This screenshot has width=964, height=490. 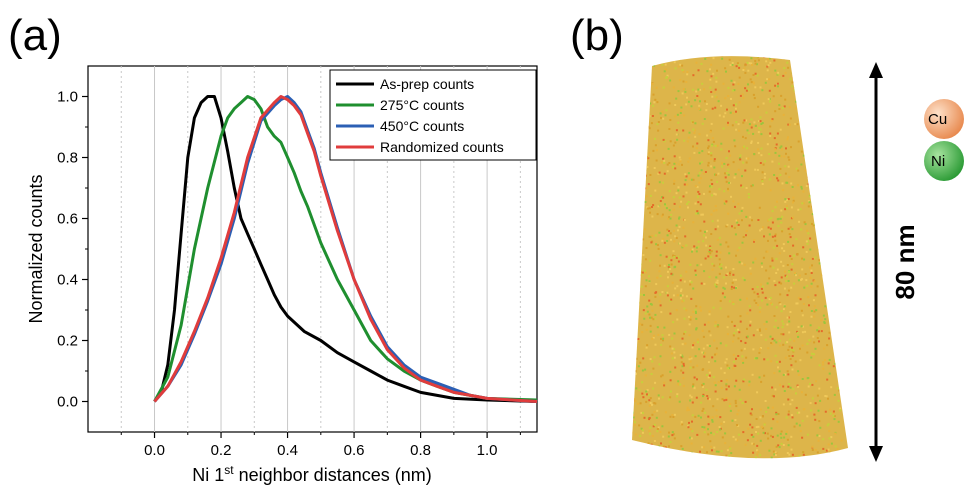 What do you see at coordinates (937, 119) in the screenshot?
I see `cu-label: Cu` at bounding box center [937, 119].